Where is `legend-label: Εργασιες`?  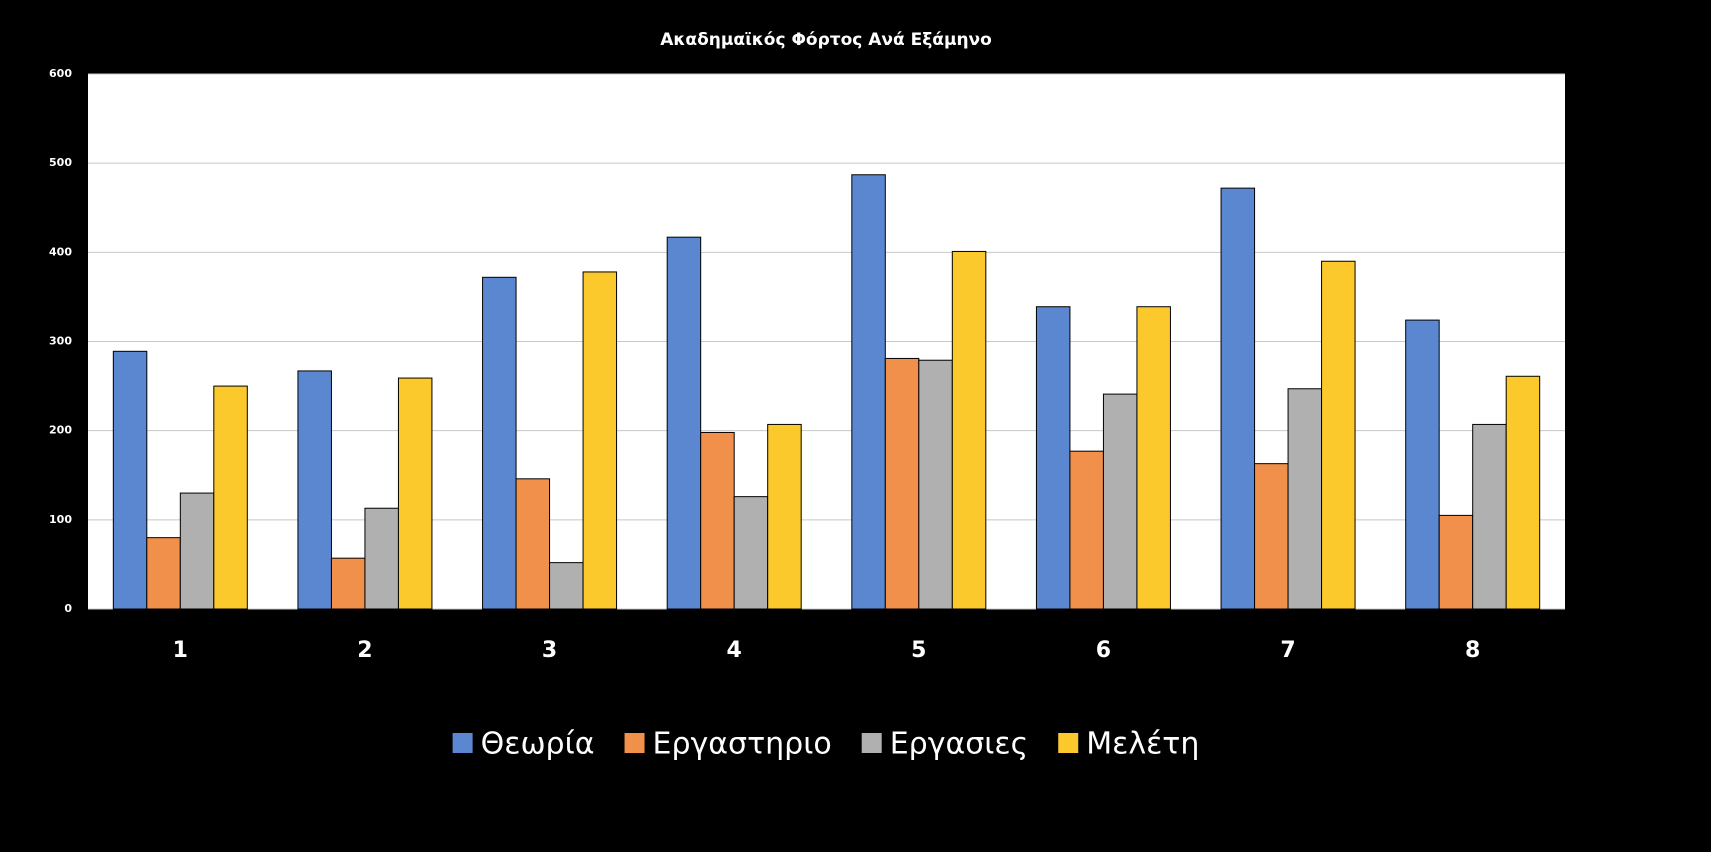
legend-label: Εργασιες is located at coordinates (959, 744).